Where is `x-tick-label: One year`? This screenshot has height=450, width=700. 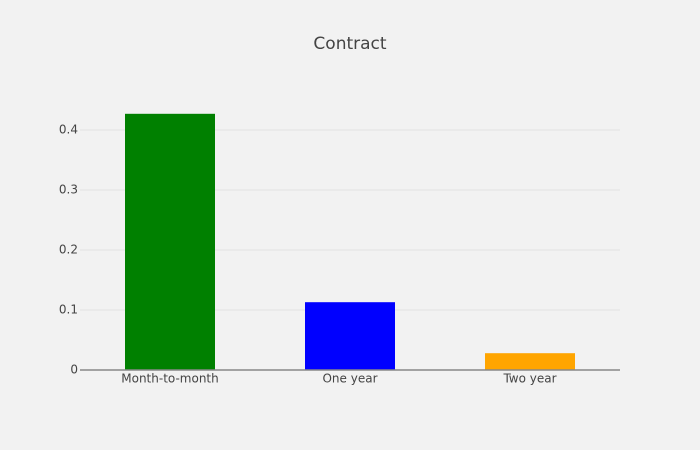
x-tick-label: One year is located at coordinates (349, 379).